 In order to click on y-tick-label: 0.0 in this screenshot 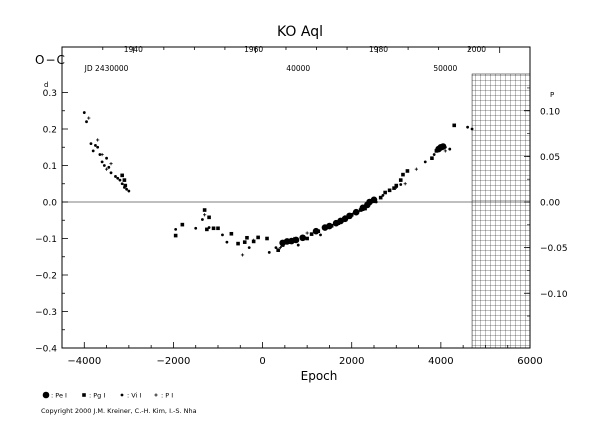, I will do `click(50, 204)`.